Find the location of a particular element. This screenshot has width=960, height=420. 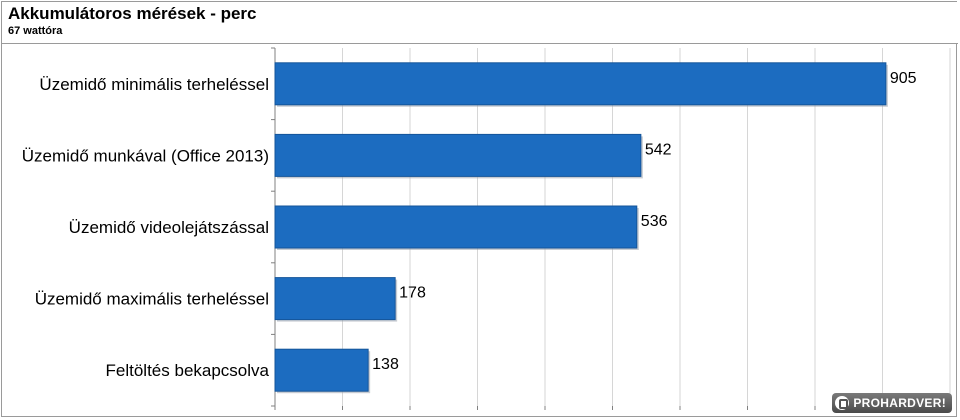

value-label: 542 is located at coordinates (658, 149).